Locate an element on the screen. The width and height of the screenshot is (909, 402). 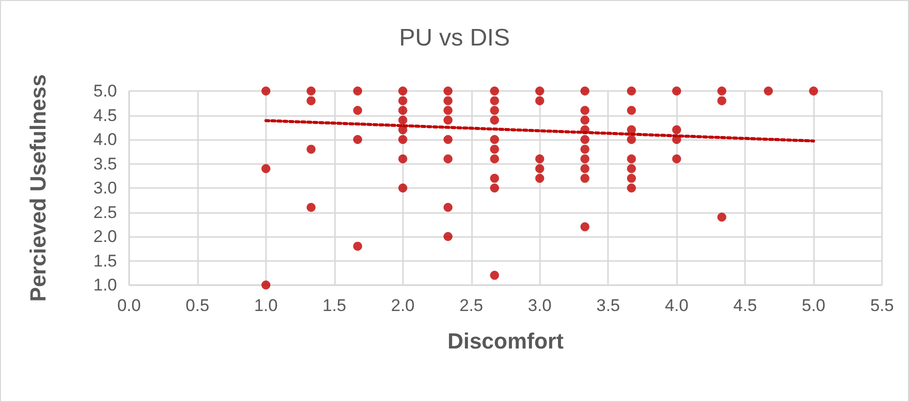
chart-title: PU vs DIS is located at coordinates (454, 38).